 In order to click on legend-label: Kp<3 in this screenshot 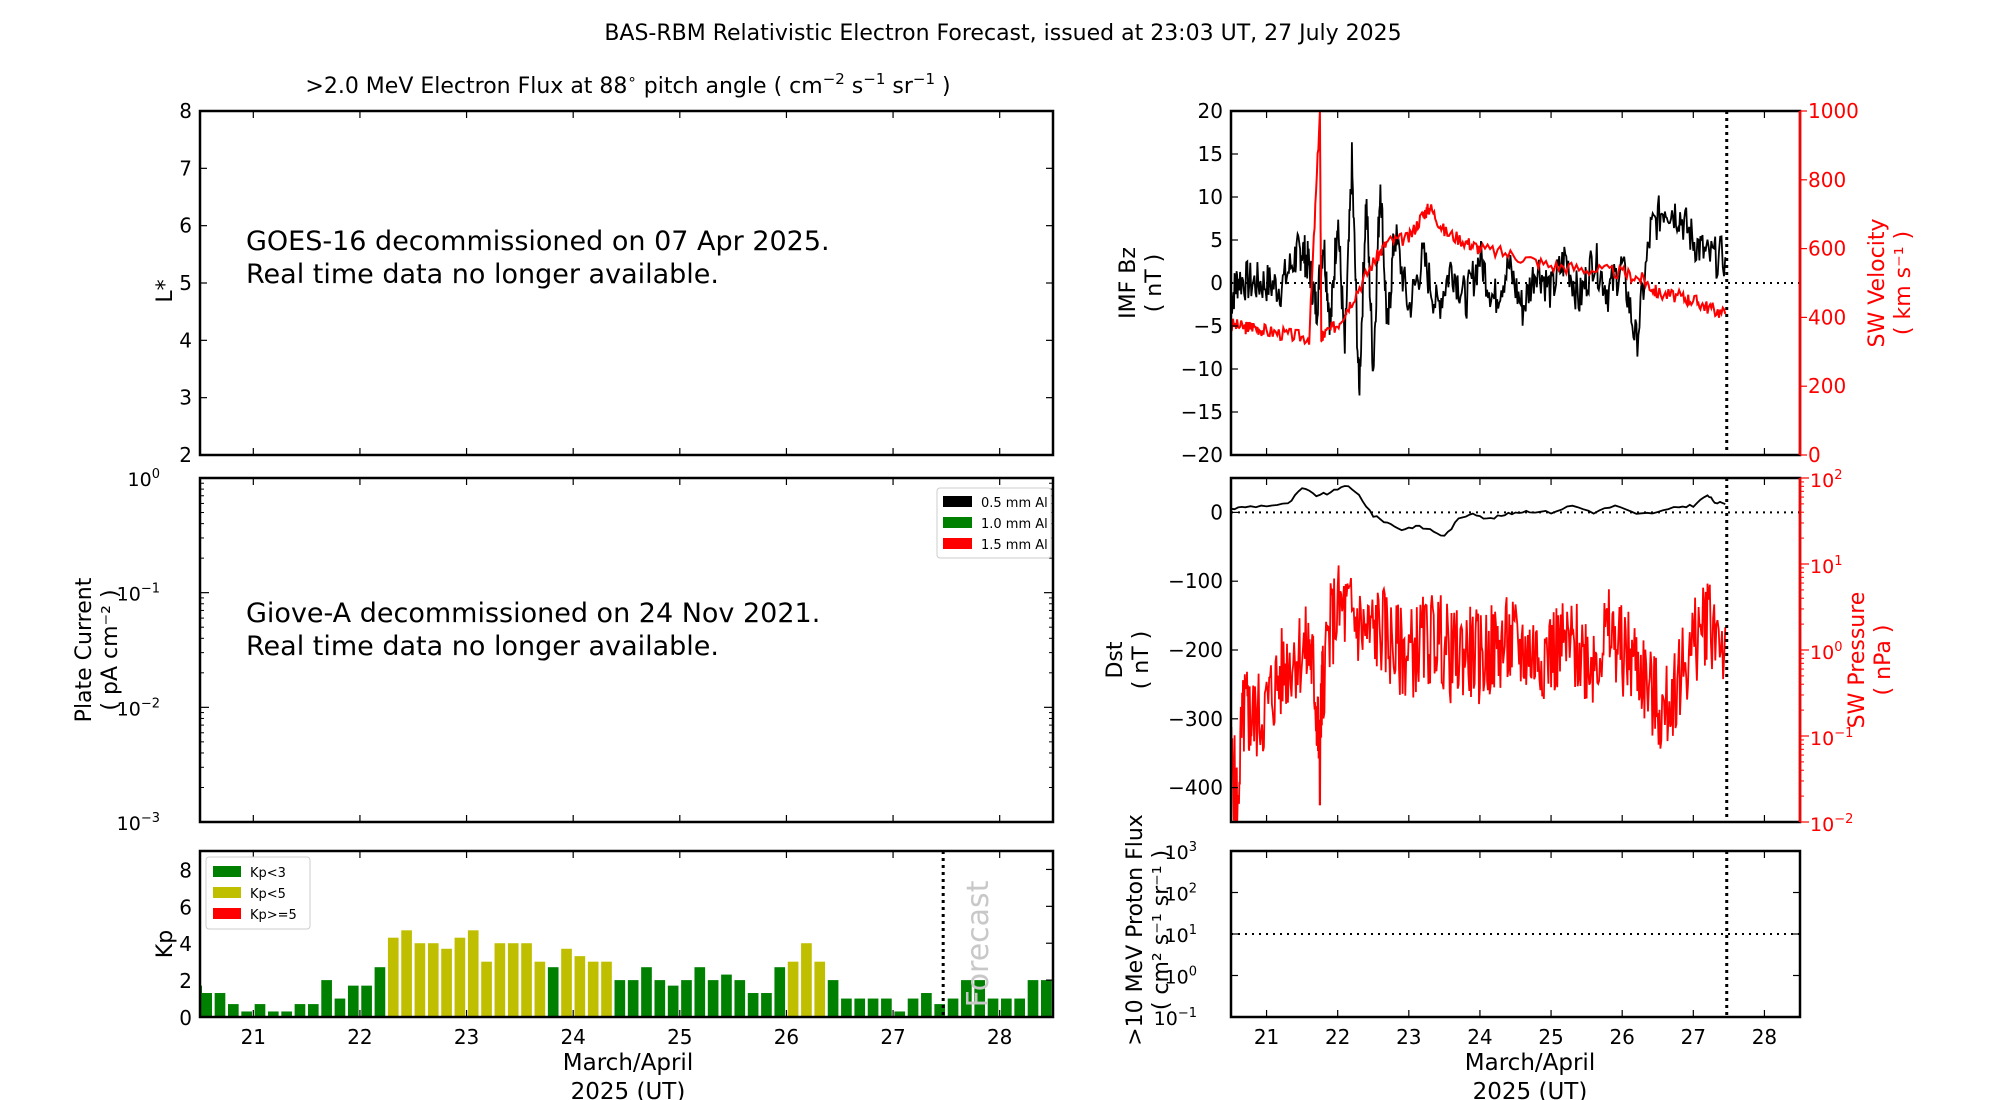, I will do `click(268, 873)`.